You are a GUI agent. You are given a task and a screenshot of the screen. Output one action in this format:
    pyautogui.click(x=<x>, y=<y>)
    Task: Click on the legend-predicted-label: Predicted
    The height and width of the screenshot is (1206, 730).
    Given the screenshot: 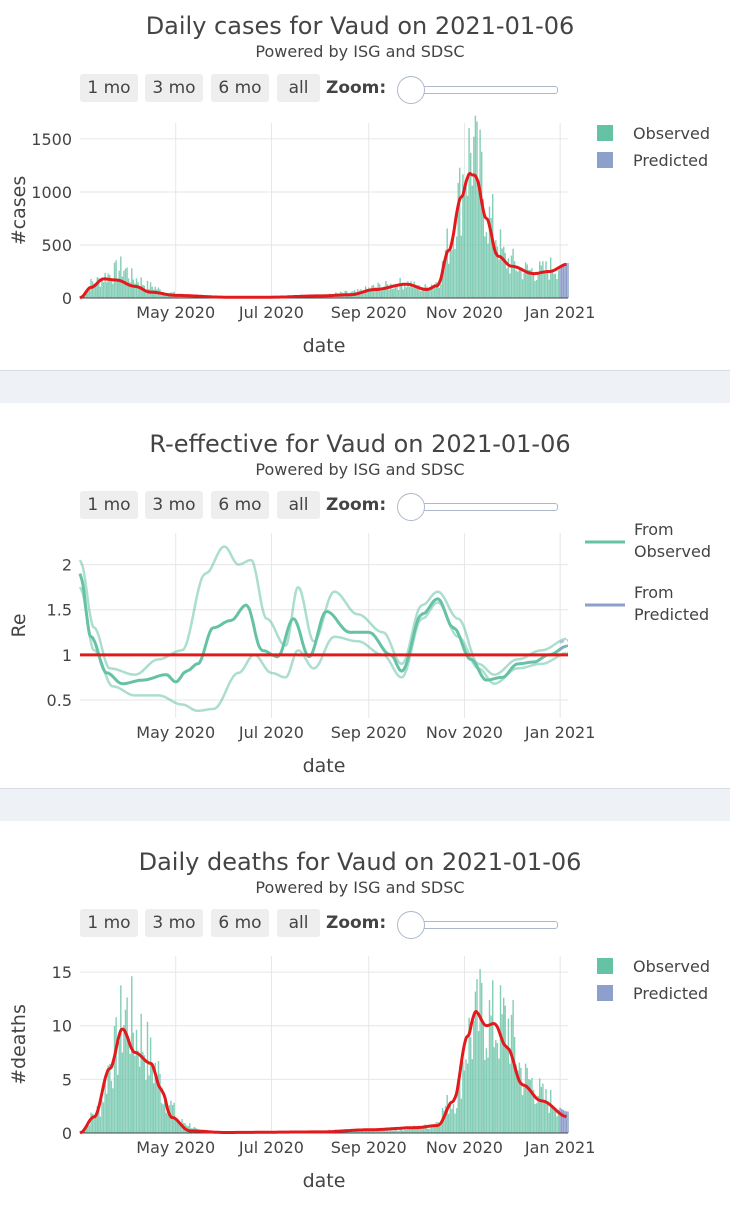 What is the action you would take?
    pyautogui.click(x=670, y=993)
    